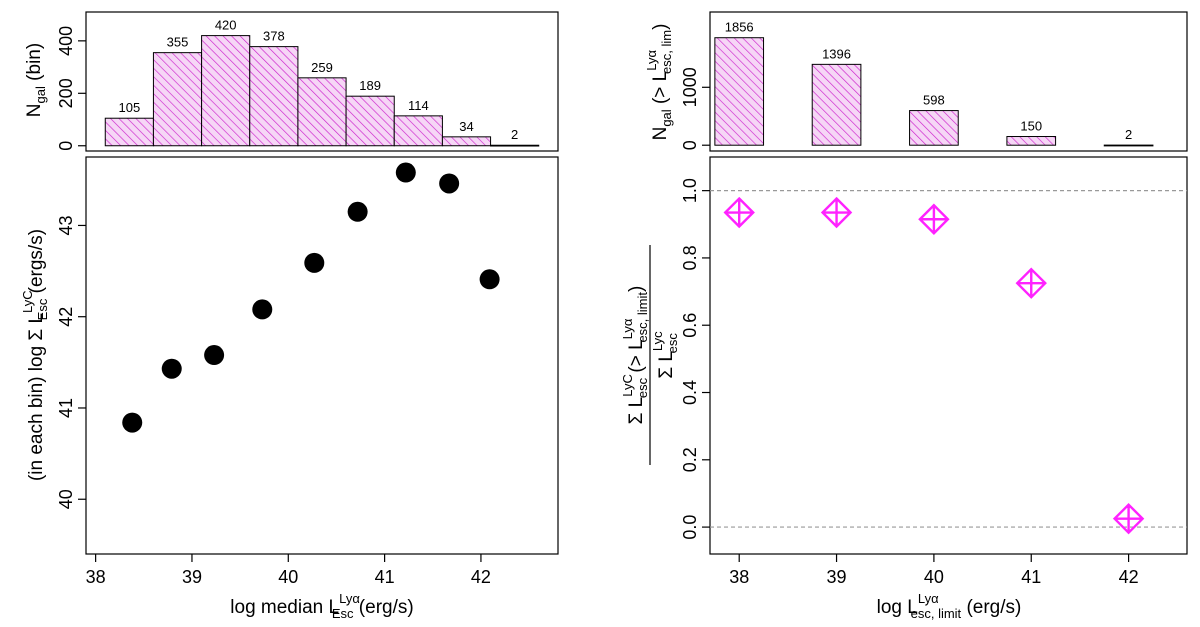 This screenshot has height=627, width=1200. I want to click on bar-count-label: 114, so click(418, 105).